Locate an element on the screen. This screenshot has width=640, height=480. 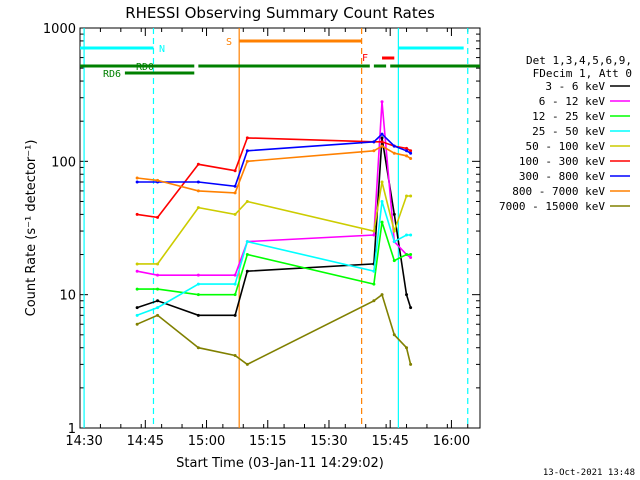
y-axis-label: Count Rate (s⁻¹ detector⁻¹) is located at coordinates (31, 228).